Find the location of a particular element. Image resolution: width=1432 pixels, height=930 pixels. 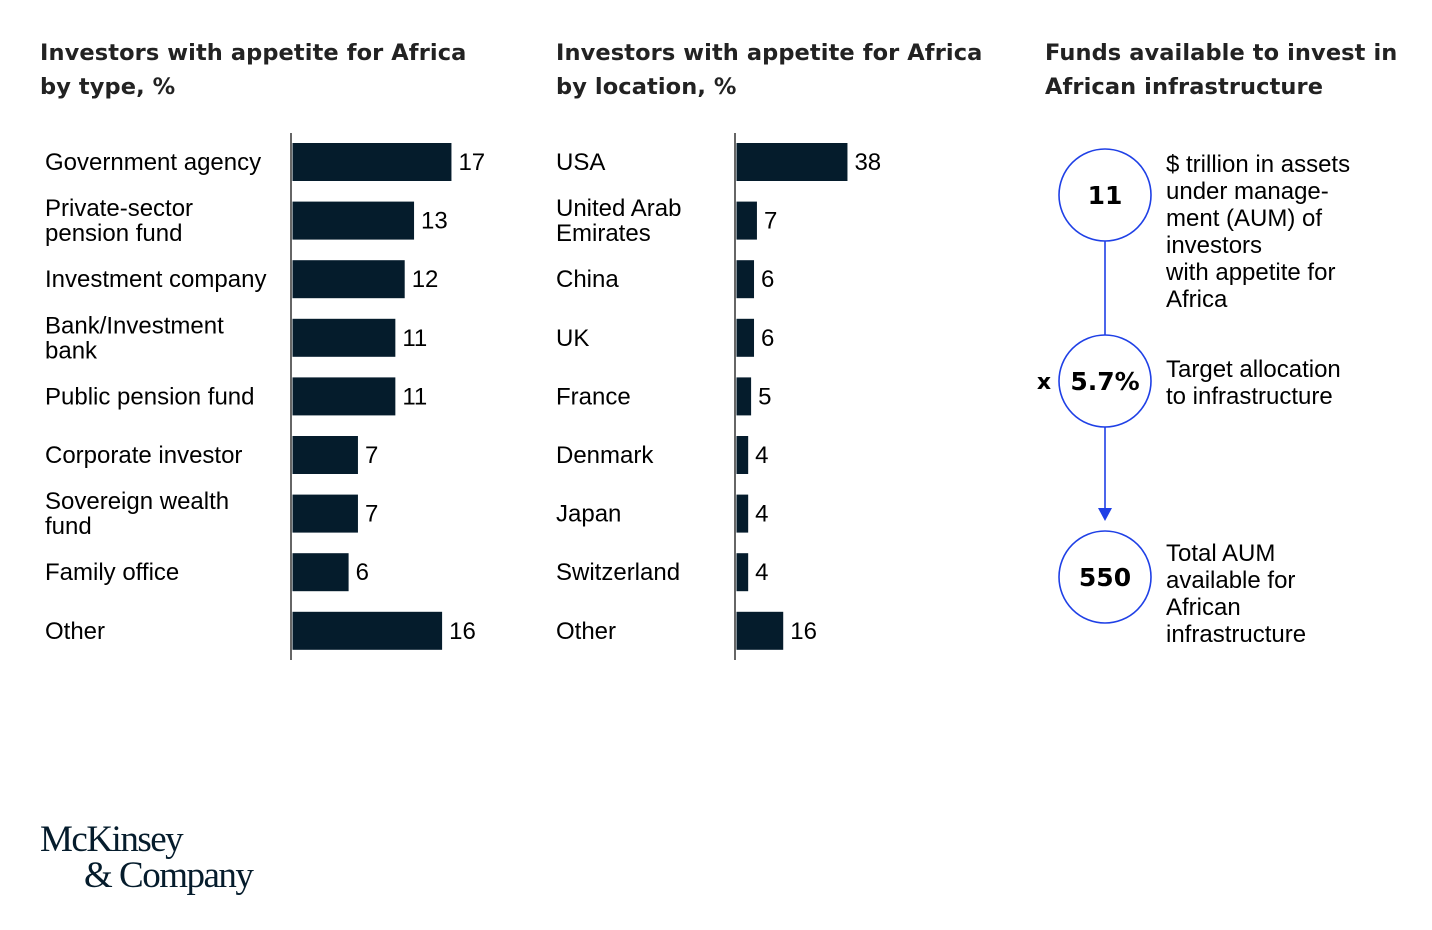

category-label-location: Other is located at coordinates (586, 631).